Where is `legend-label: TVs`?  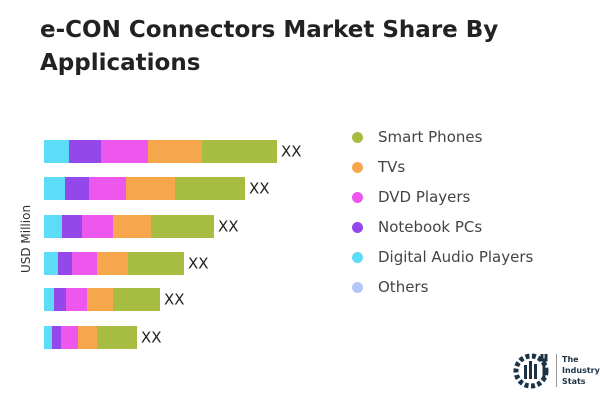 legend-label: TVs is located at coordinates (392, 167).